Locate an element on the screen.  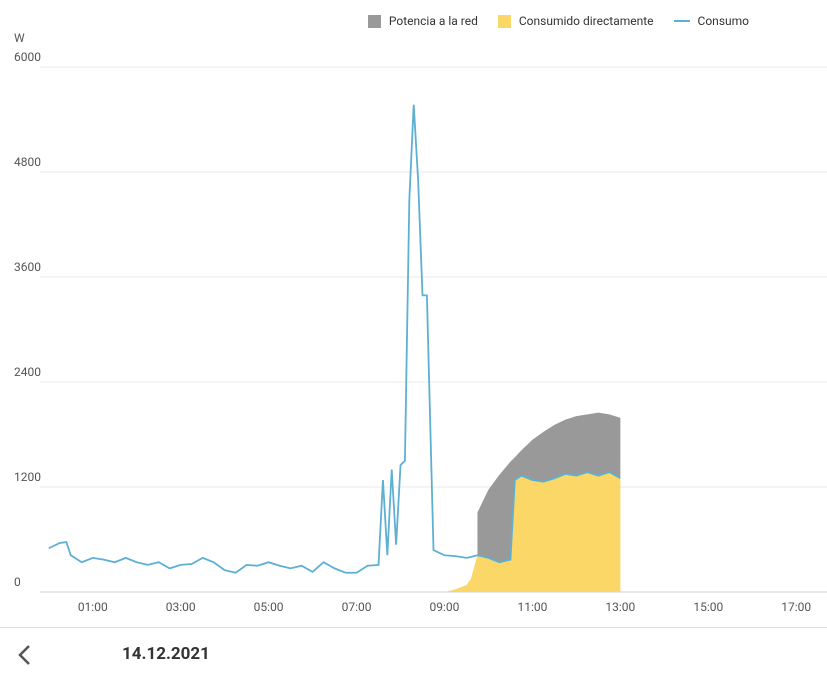
x-tick-label: 07:00 is located at coordinates (357, 607).